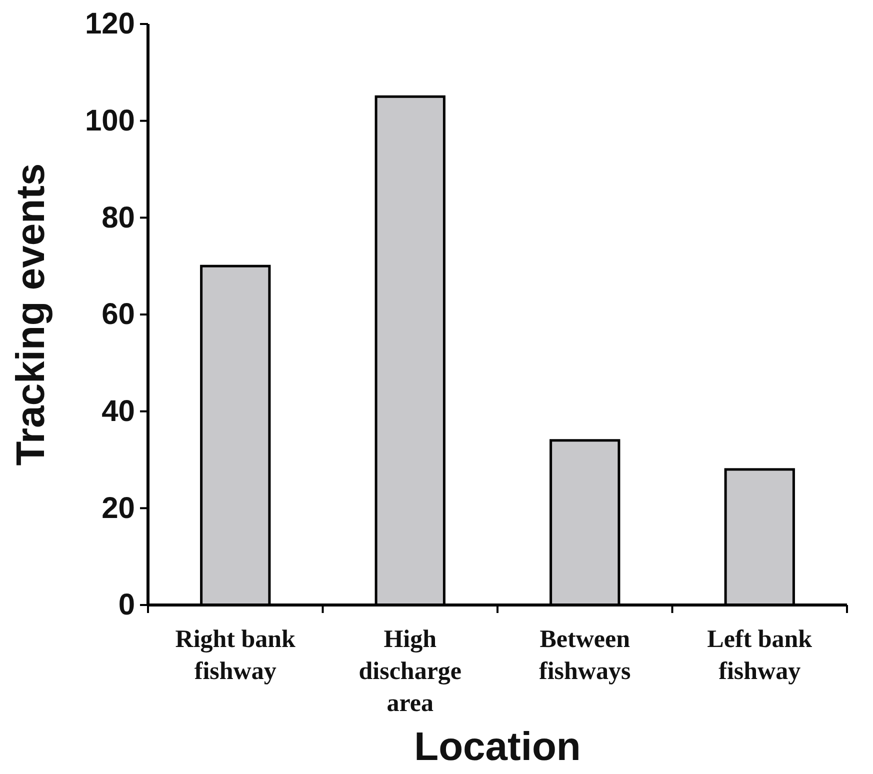 The width and height of the screenshot is (873, 774). I want to click on x-axis-title: Location, so click(497, 747).